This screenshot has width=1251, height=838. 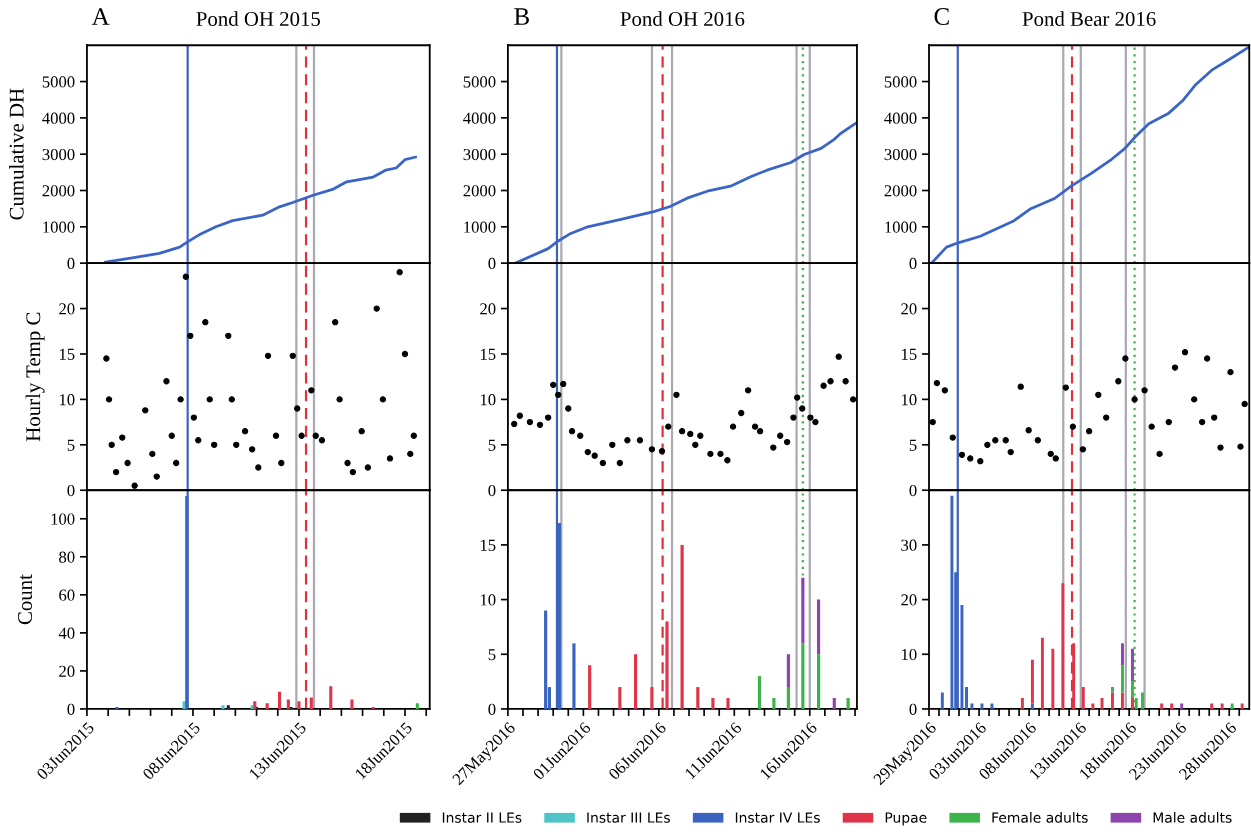 I want to click on legend-label: Pupae, so click(x=906, y=819).